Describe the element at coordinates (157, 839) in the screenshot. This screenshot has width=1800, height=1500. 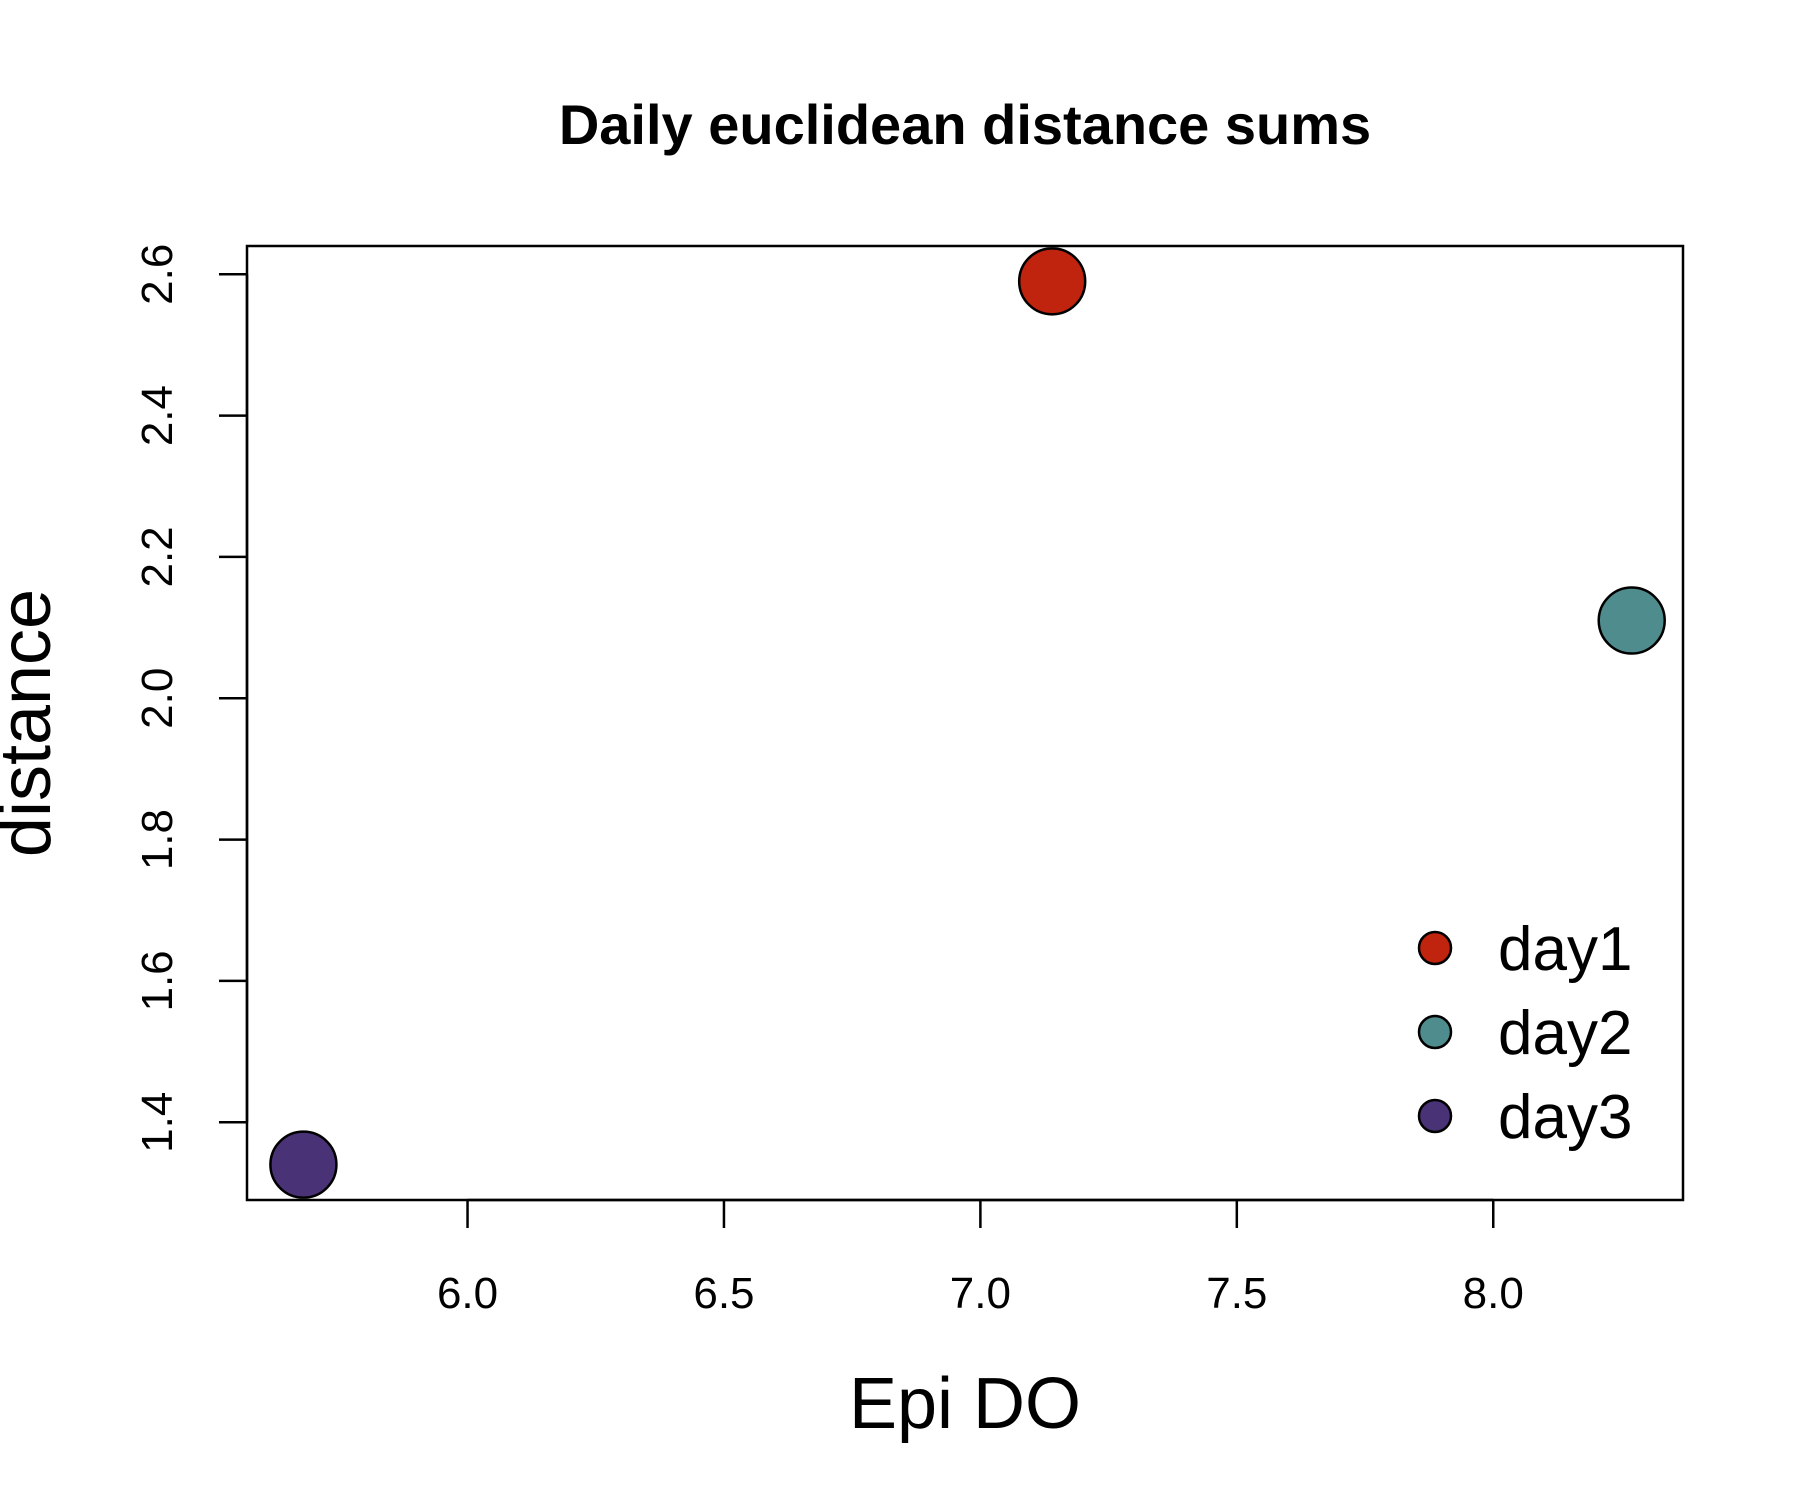
I see `y-tick-label: 1.8` at that location.